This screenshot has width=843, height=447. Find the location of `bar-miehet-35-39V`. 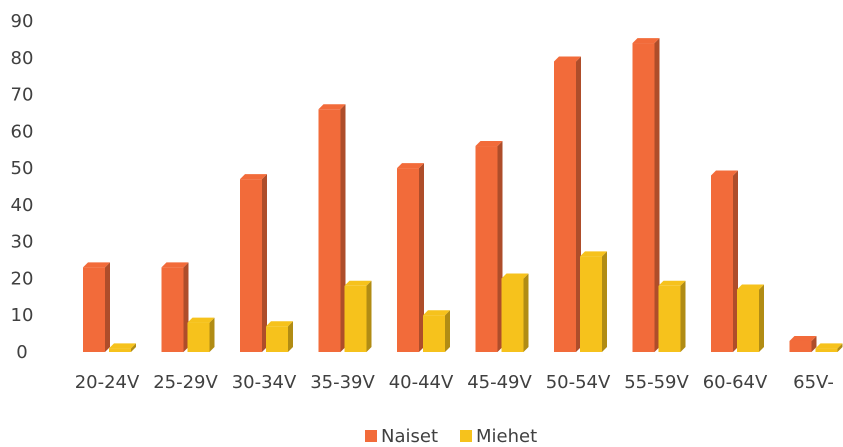

bar-miehet-35-39V is located at coordinates (358, 316).